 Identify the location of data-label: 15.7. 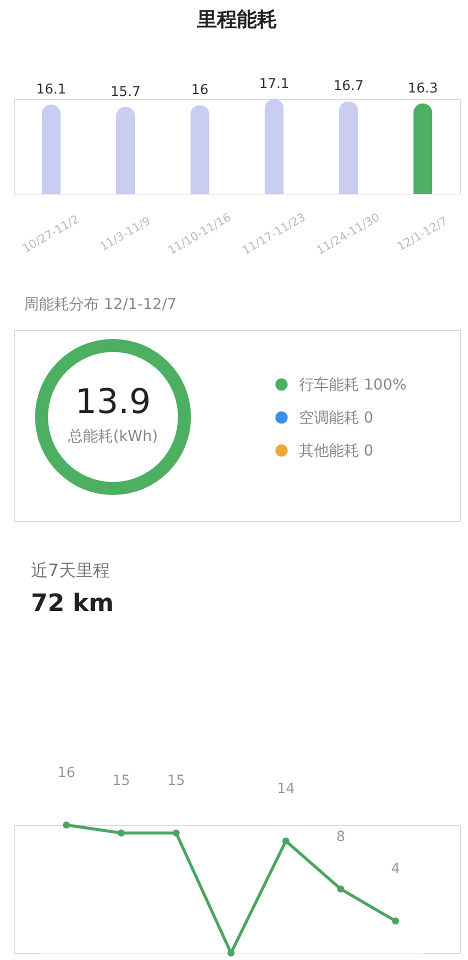
(125, 92).